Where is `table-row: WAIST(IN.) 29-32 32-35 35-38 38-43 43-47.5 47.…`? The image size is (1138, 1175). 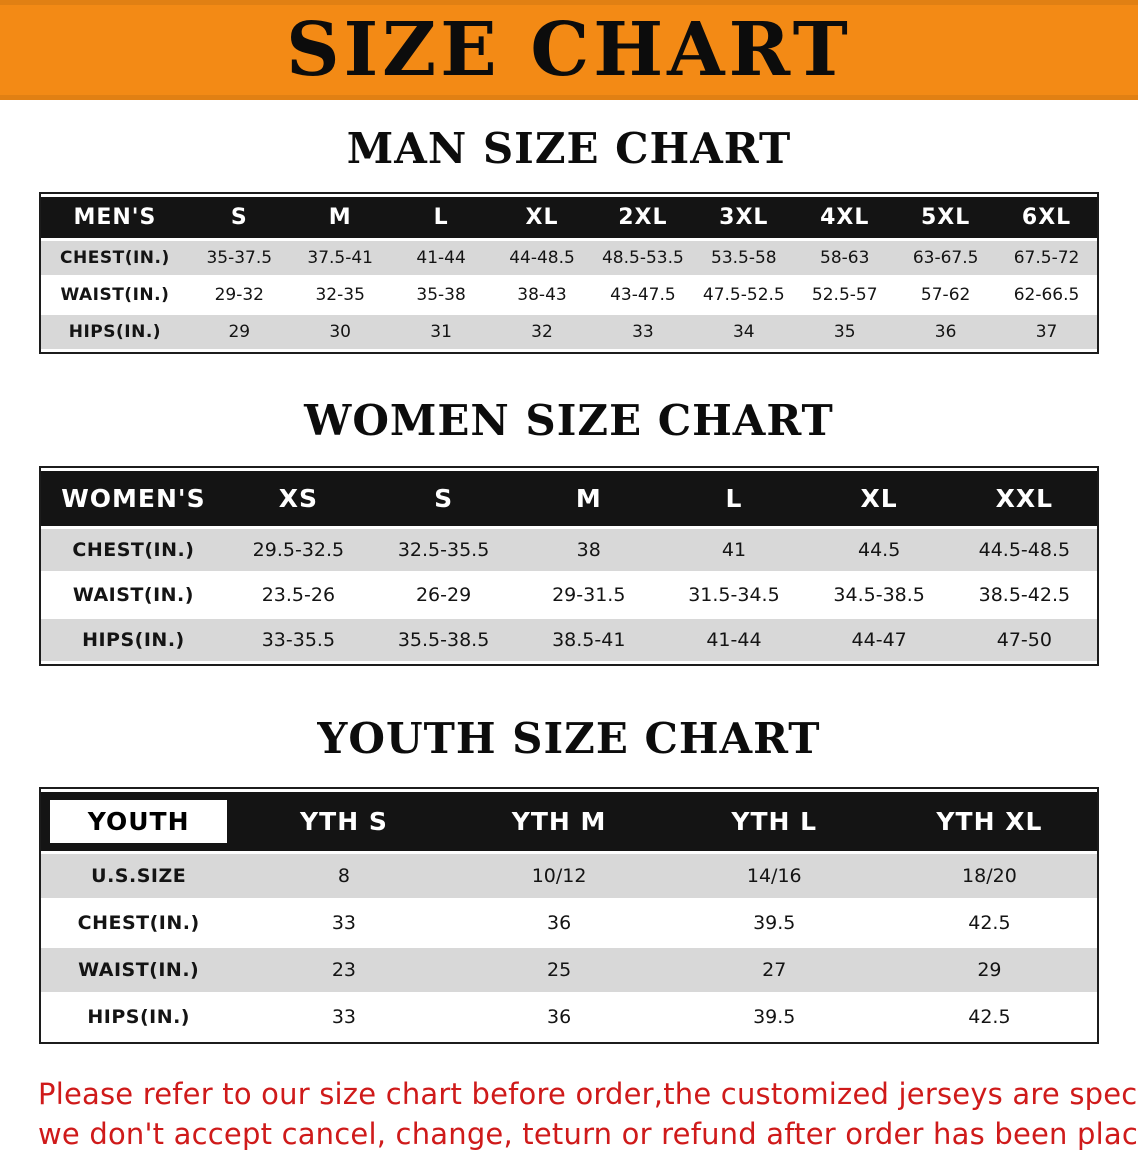
table-row: WAIST(IN.) 29-32 32-35 35-38 38-43 43-47.5 47.… is located at coordinates (569, 295).